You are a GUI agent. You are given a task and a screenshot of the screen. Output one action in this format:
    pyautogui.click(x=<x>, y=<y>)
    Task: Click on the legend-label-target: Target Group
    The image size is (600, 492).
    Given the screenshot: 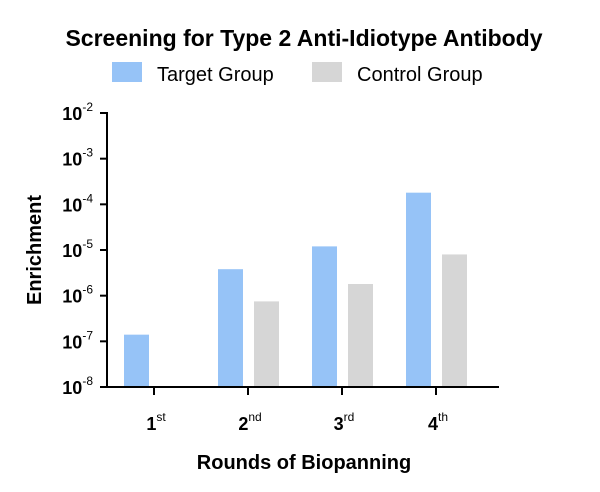 What is the action you would take?
    pyautogui.click(x=215, y=75)
    